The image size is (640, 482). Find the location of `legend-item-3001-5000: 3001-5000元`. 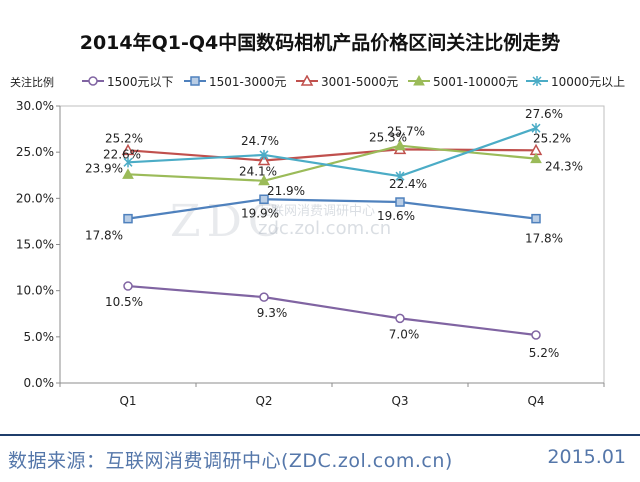

legend-item-3001-5000: 3001-5000元 is located at coordinates (347, 81).